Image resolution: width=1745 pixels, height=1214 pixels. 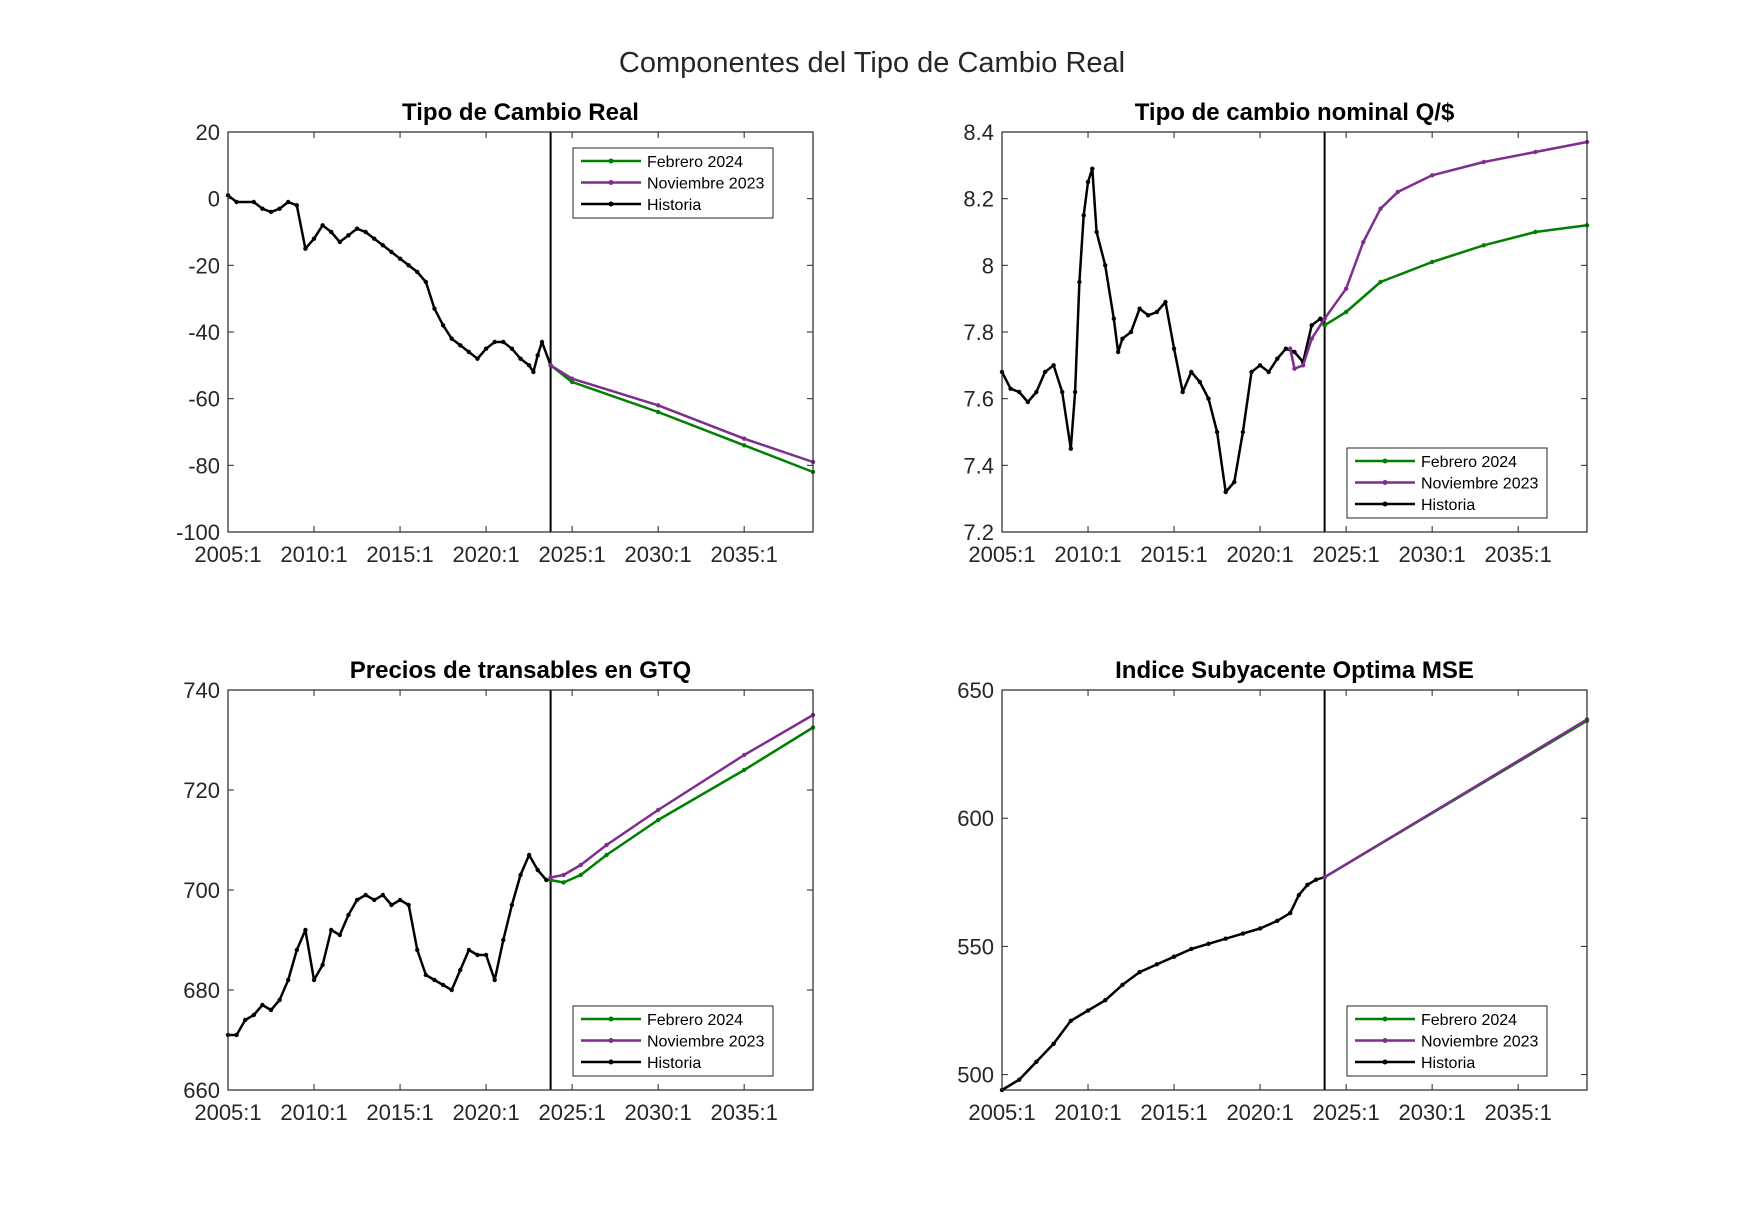 What do you see at coordinates (201, 890) in the screenshot?
I see `y-tick-label: 700` at bounding box center [201, 890].